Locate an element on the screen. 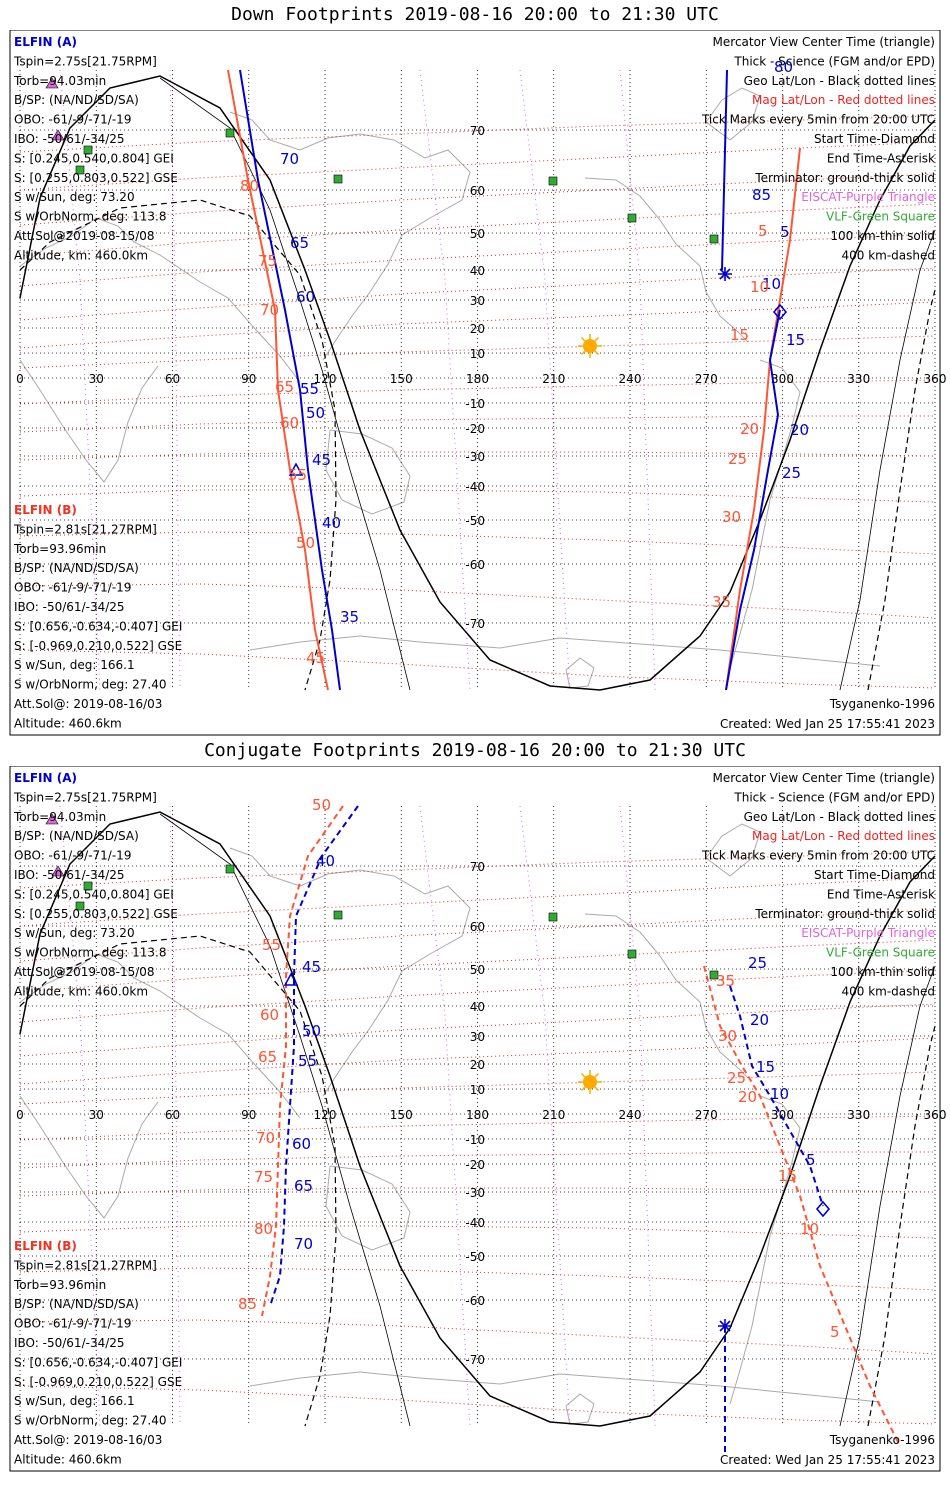 The image size is (950, 1500). legend-item: Mercator View Center Time (triangle) is located at coordinates (824, 778).